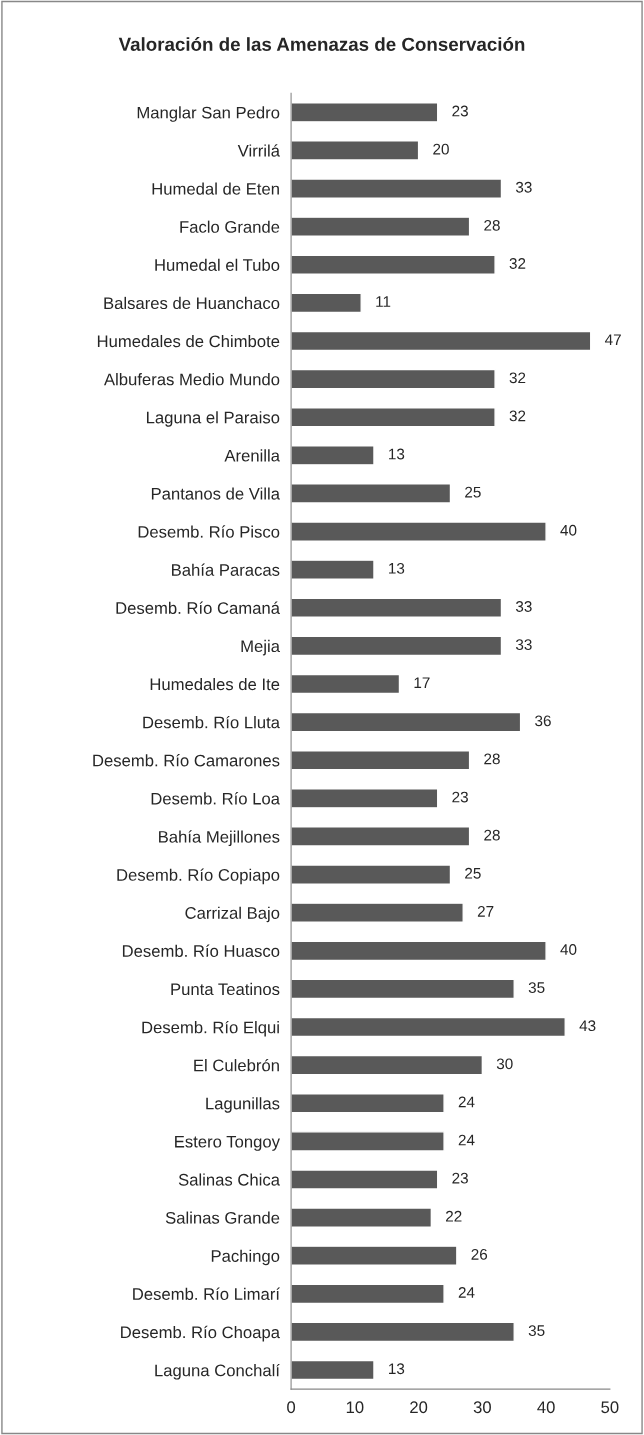 The image size is (644, 1435). Describe the element at coordinates (536, 1331) in the screenshot. I see `data-label: 35` at that location.